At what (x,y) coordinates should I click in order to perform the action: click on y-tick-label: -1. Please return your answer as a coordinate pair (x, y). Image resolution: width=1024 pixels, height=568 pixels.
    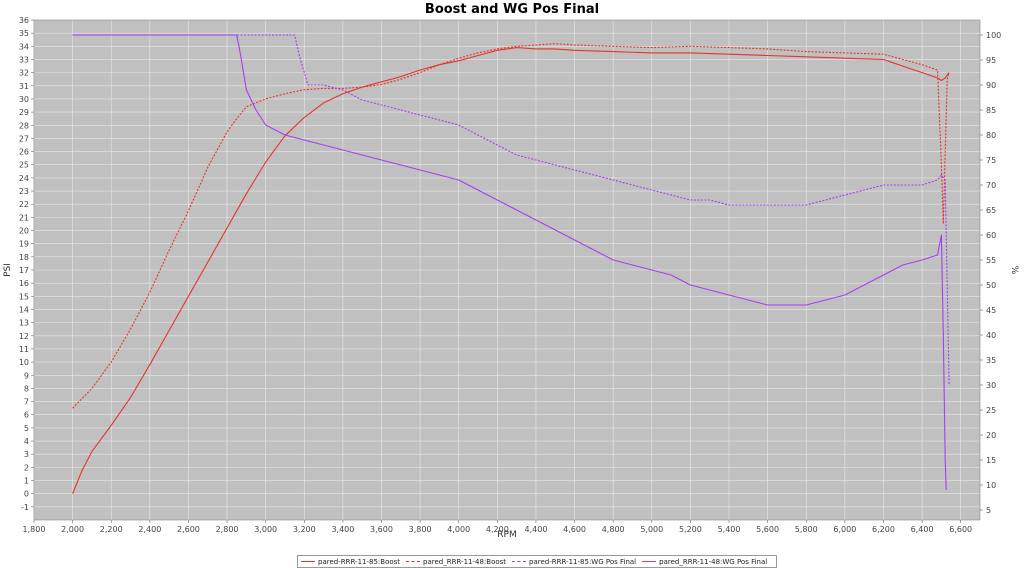
    Looking at the image, I should click on (25, 507).